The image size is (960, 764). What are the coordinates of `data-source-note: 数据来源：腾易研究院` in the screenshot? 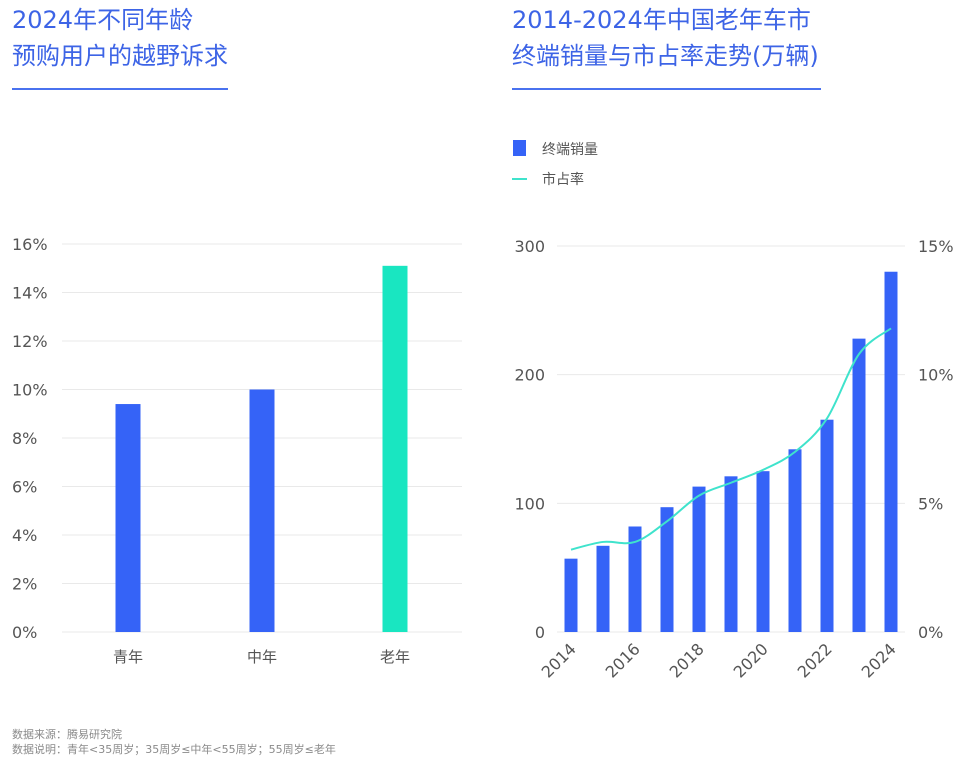 It's located at (67, 734).